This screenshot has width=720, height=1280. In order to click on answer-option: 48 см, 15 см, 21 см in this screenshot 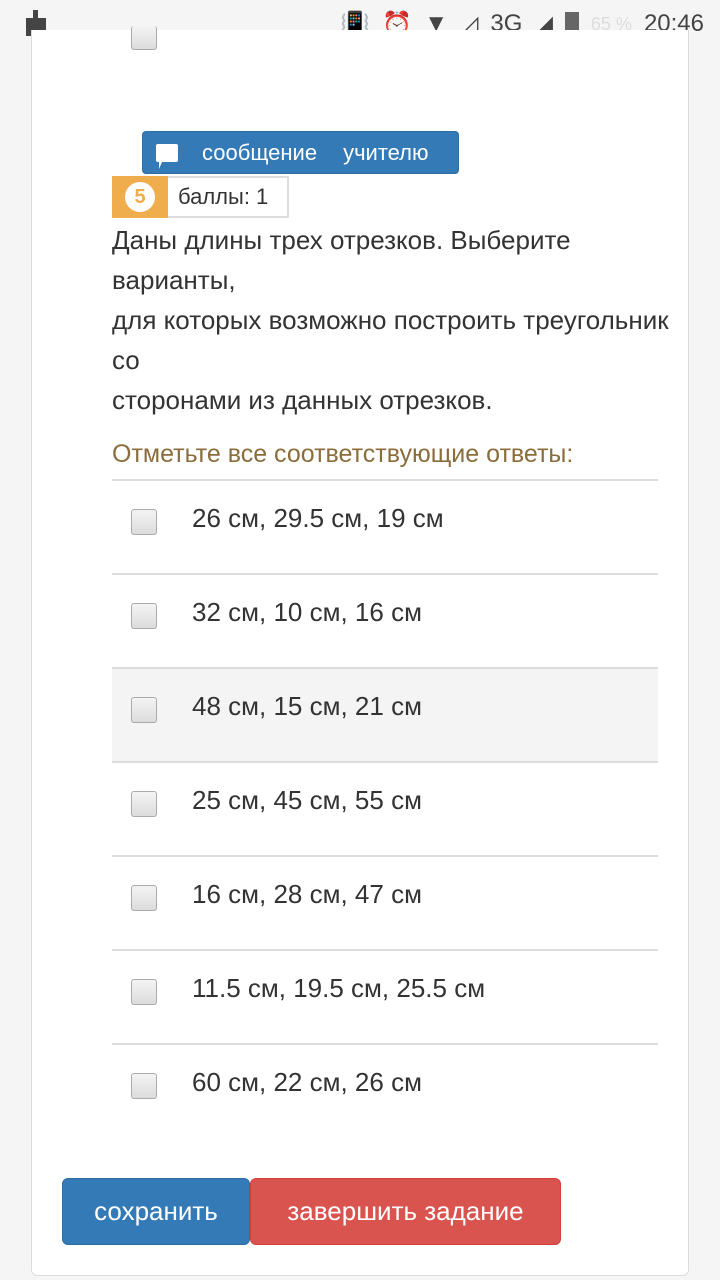, I will do `click(385, 716)`.